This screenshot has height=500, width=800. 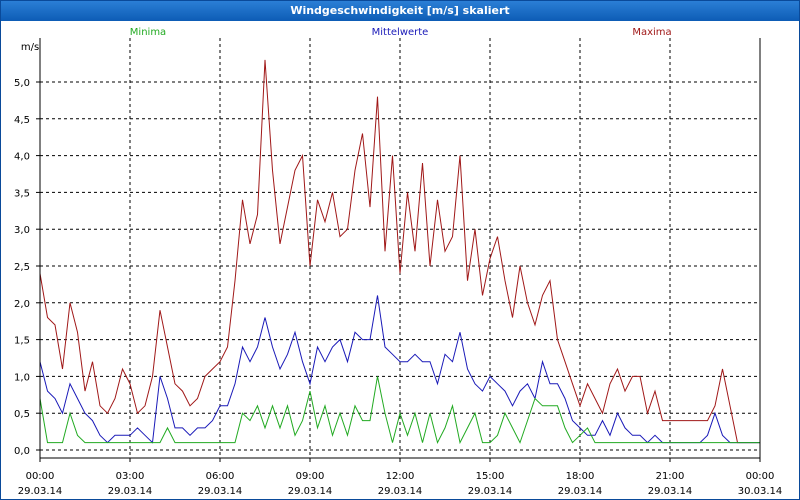 What do you see at coordinates (130, 476) in the screenshot?
I see `x-tick-time-label: 03:00` at bounding box center [130, 476].